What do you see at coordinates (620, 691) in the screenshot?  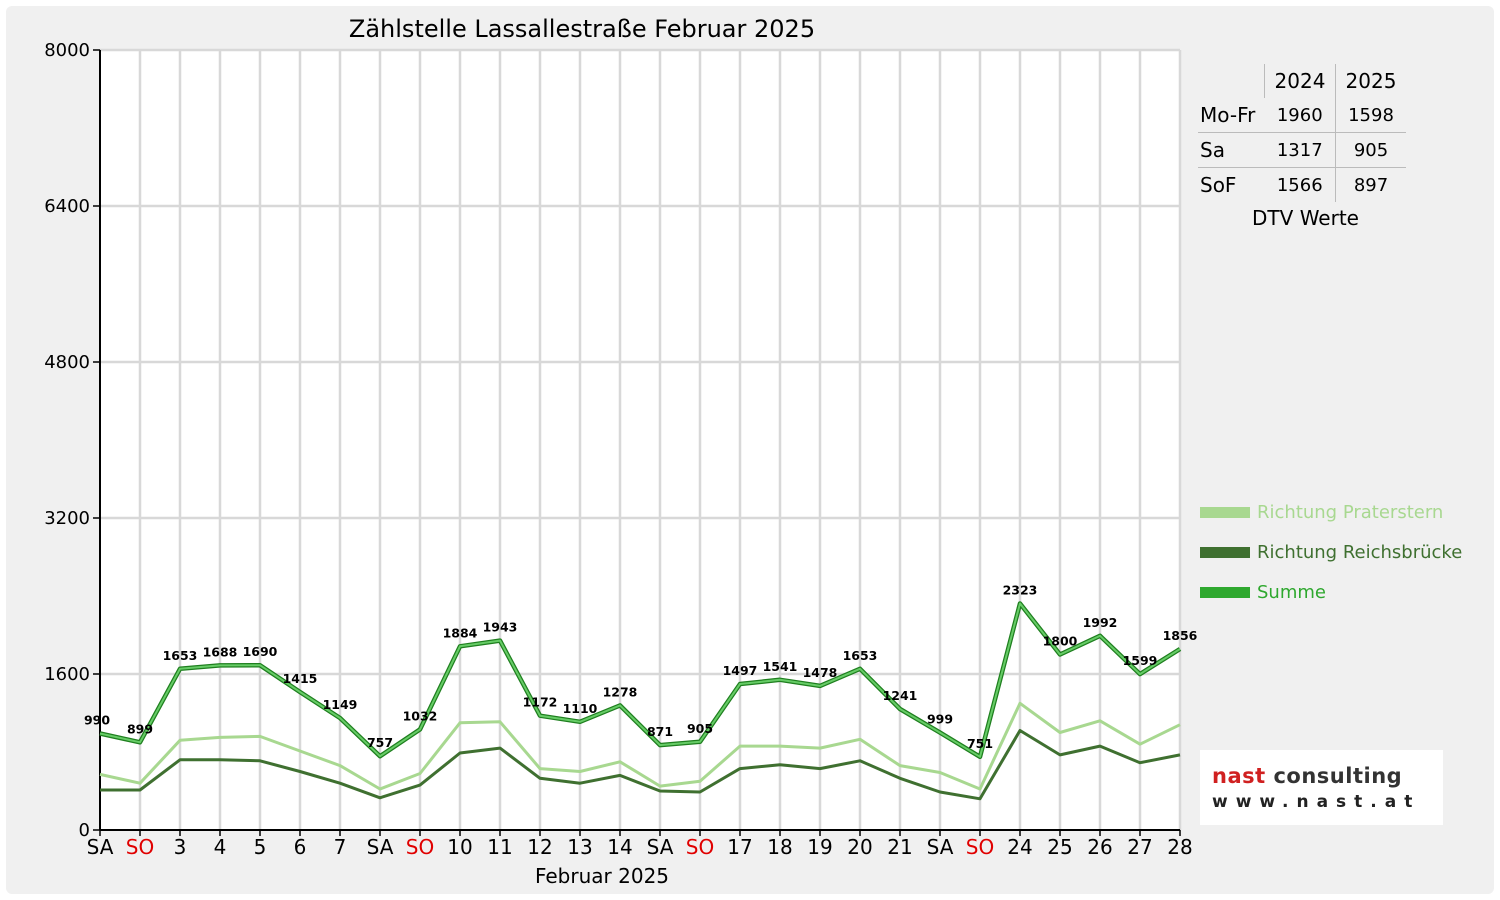 I see `data-label: 1278` at bounding box center [620, 691].